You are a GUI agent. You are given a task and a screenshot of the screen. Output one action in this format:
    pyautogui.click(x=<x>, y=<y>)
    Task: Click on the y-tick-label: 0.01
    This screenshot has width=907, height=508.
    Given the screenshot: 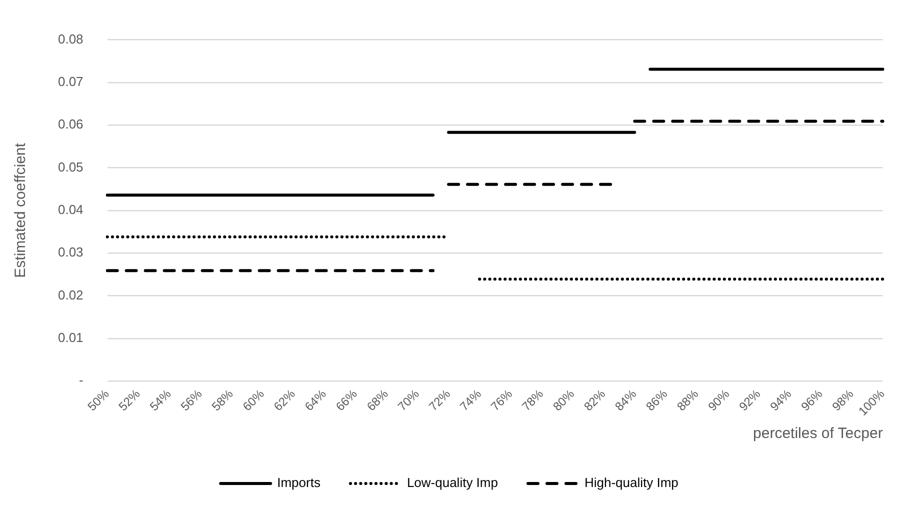 What is the action you would take?
    pyautogui.click(x=71, y=338)
    